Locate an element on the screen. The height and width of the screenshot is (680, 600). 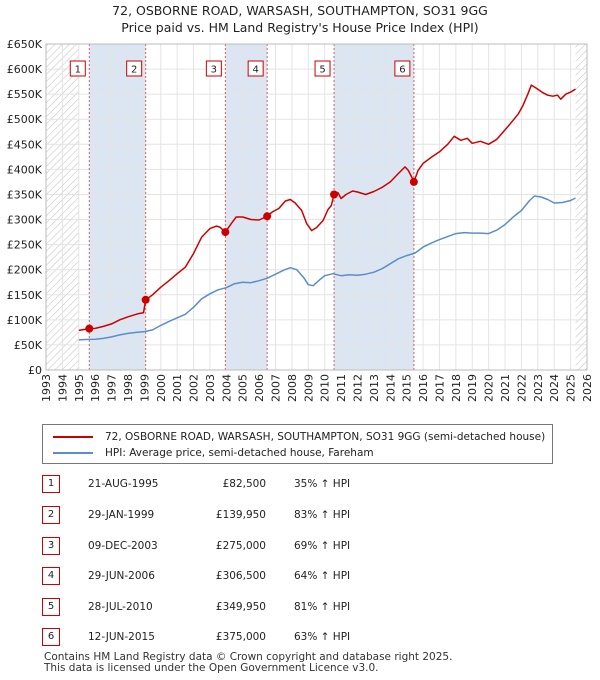
y-tick-label: £500K is located at coordinates (25, 119).